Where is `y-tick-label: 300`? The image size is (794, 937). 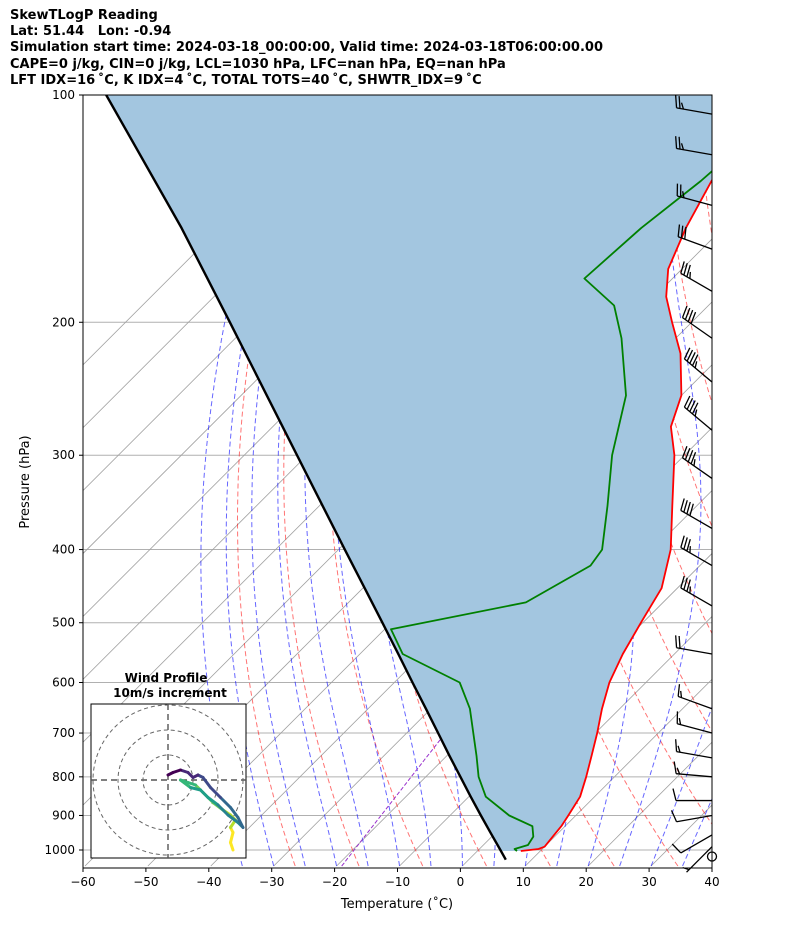
y-tick-label: 300 is located at coordinates (63, 455).